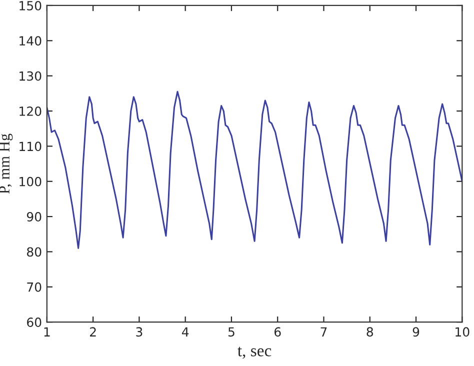 This screenshot has height=366, width=474. What do you see at coordinates (31, 111) in the screenshot?
I see `y-tick-label: 120` at bounding box center [31, 111].